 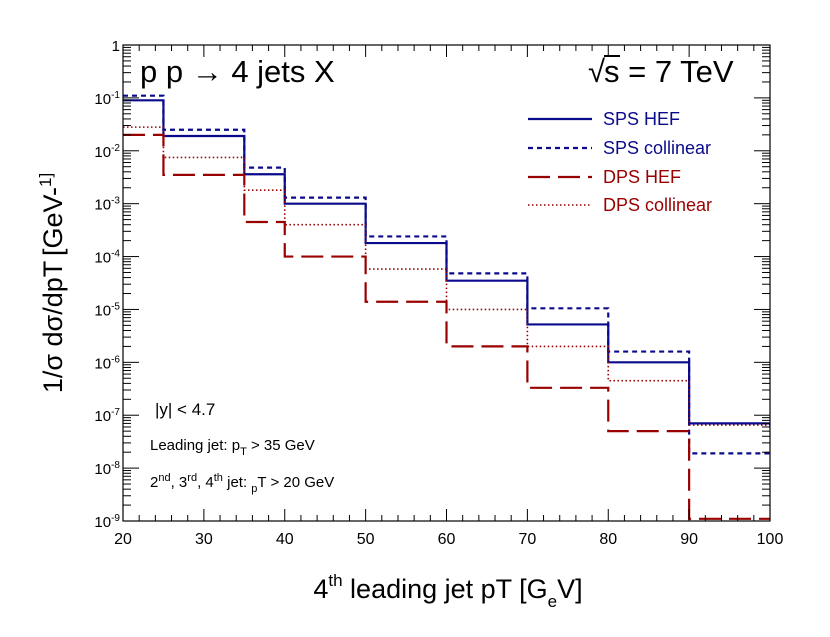 What do you see at coordinates (107, 522) in the screenshot?
I see `y-tick-label: 10⁻⁹` at bounding box center [107, 522].